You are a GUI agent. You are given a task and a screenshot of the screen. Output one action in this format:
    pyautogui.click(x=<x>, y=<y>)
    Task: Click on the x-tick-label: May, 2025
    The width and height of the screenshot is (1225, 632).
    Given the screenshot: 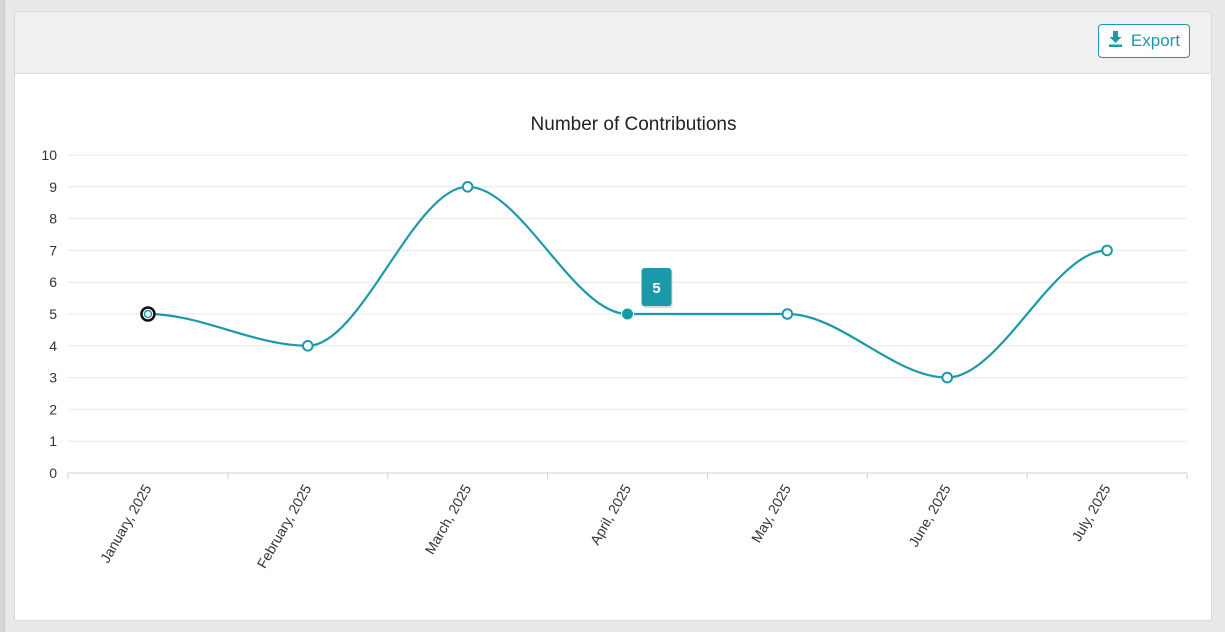 What is the action you would take?
    pyautogui.click(x=771, y=513)
    